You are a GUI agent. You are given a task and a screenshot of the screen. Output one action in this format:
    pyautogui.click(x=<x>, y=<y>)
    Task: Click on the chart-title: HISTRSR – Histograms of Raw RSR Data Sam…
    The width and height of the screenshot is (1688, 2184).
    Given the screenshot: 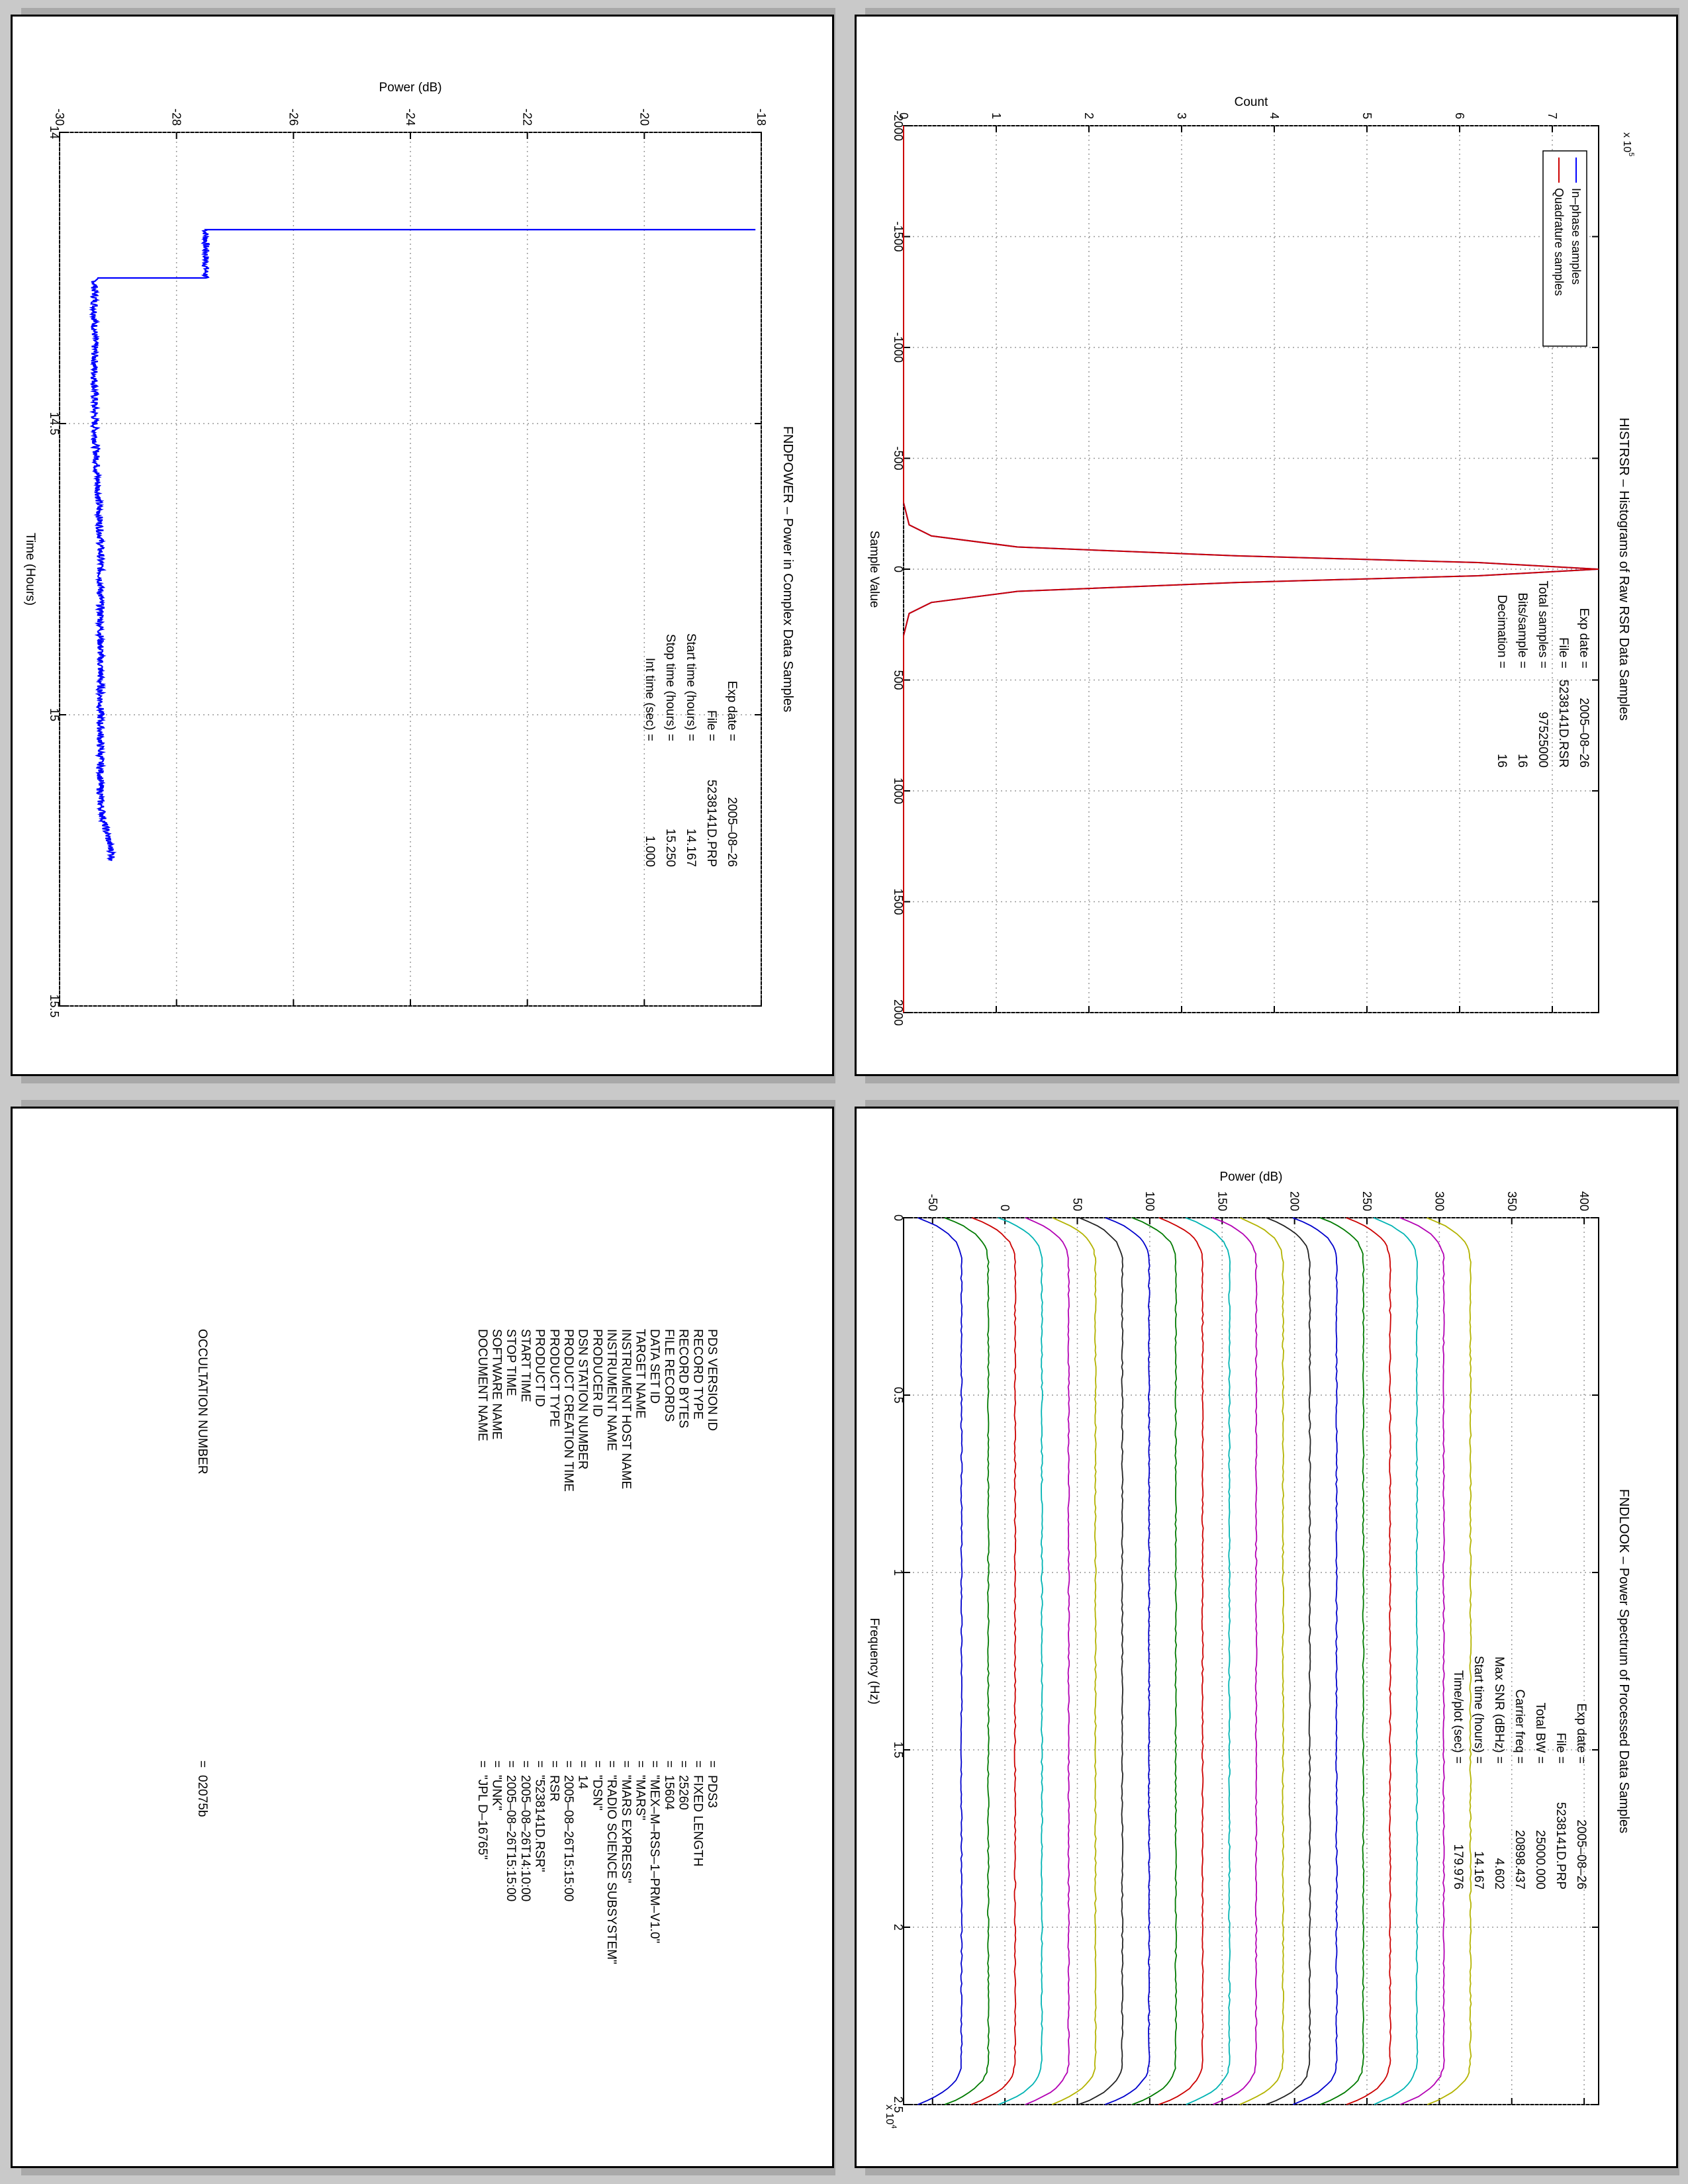 What is the action you would take?
    pyautogui.click(x=1624, y=569)
    